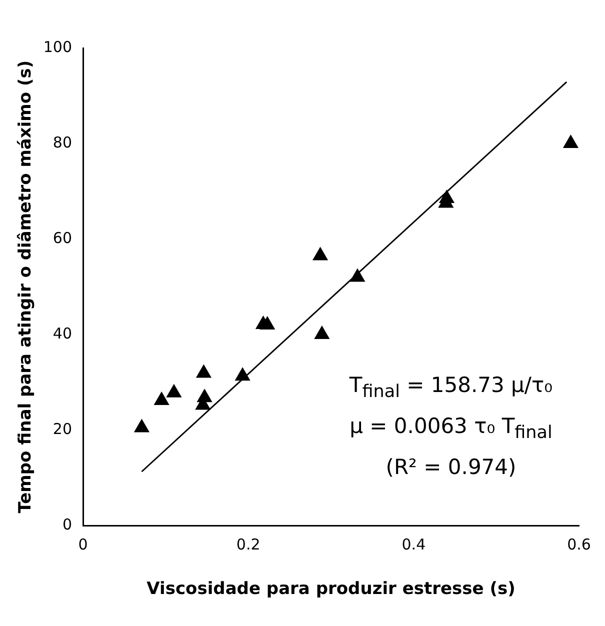 Image resolution: width=605 pixels, height=626 pixels. I want to click on y-tick-label: 20, so click(62, 429).